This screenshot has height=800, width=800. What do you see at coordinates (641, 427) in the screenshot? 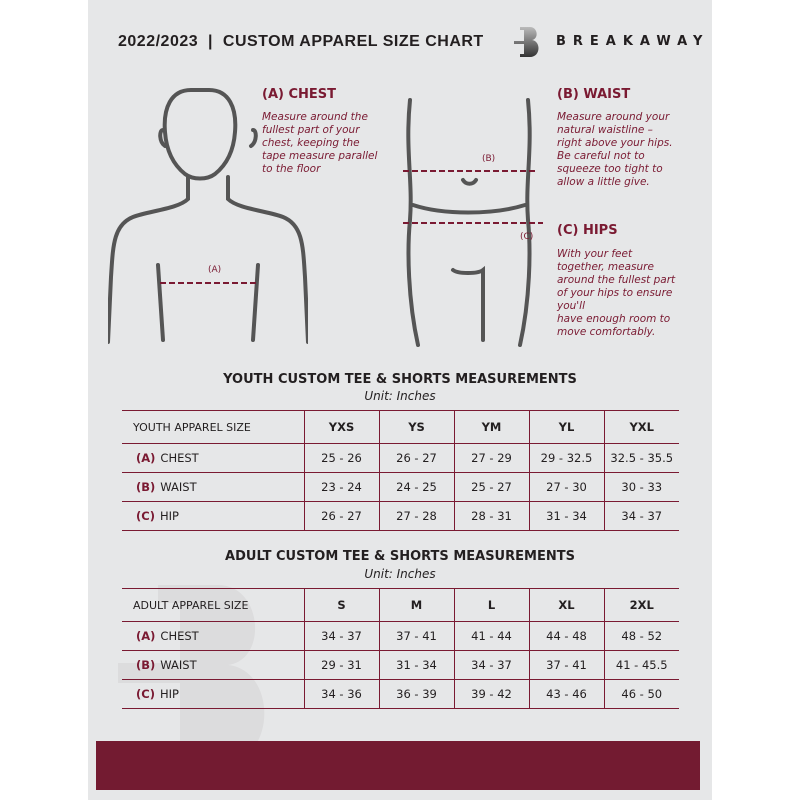
I see `size-header: YXL` at bounding box center [641, 427].